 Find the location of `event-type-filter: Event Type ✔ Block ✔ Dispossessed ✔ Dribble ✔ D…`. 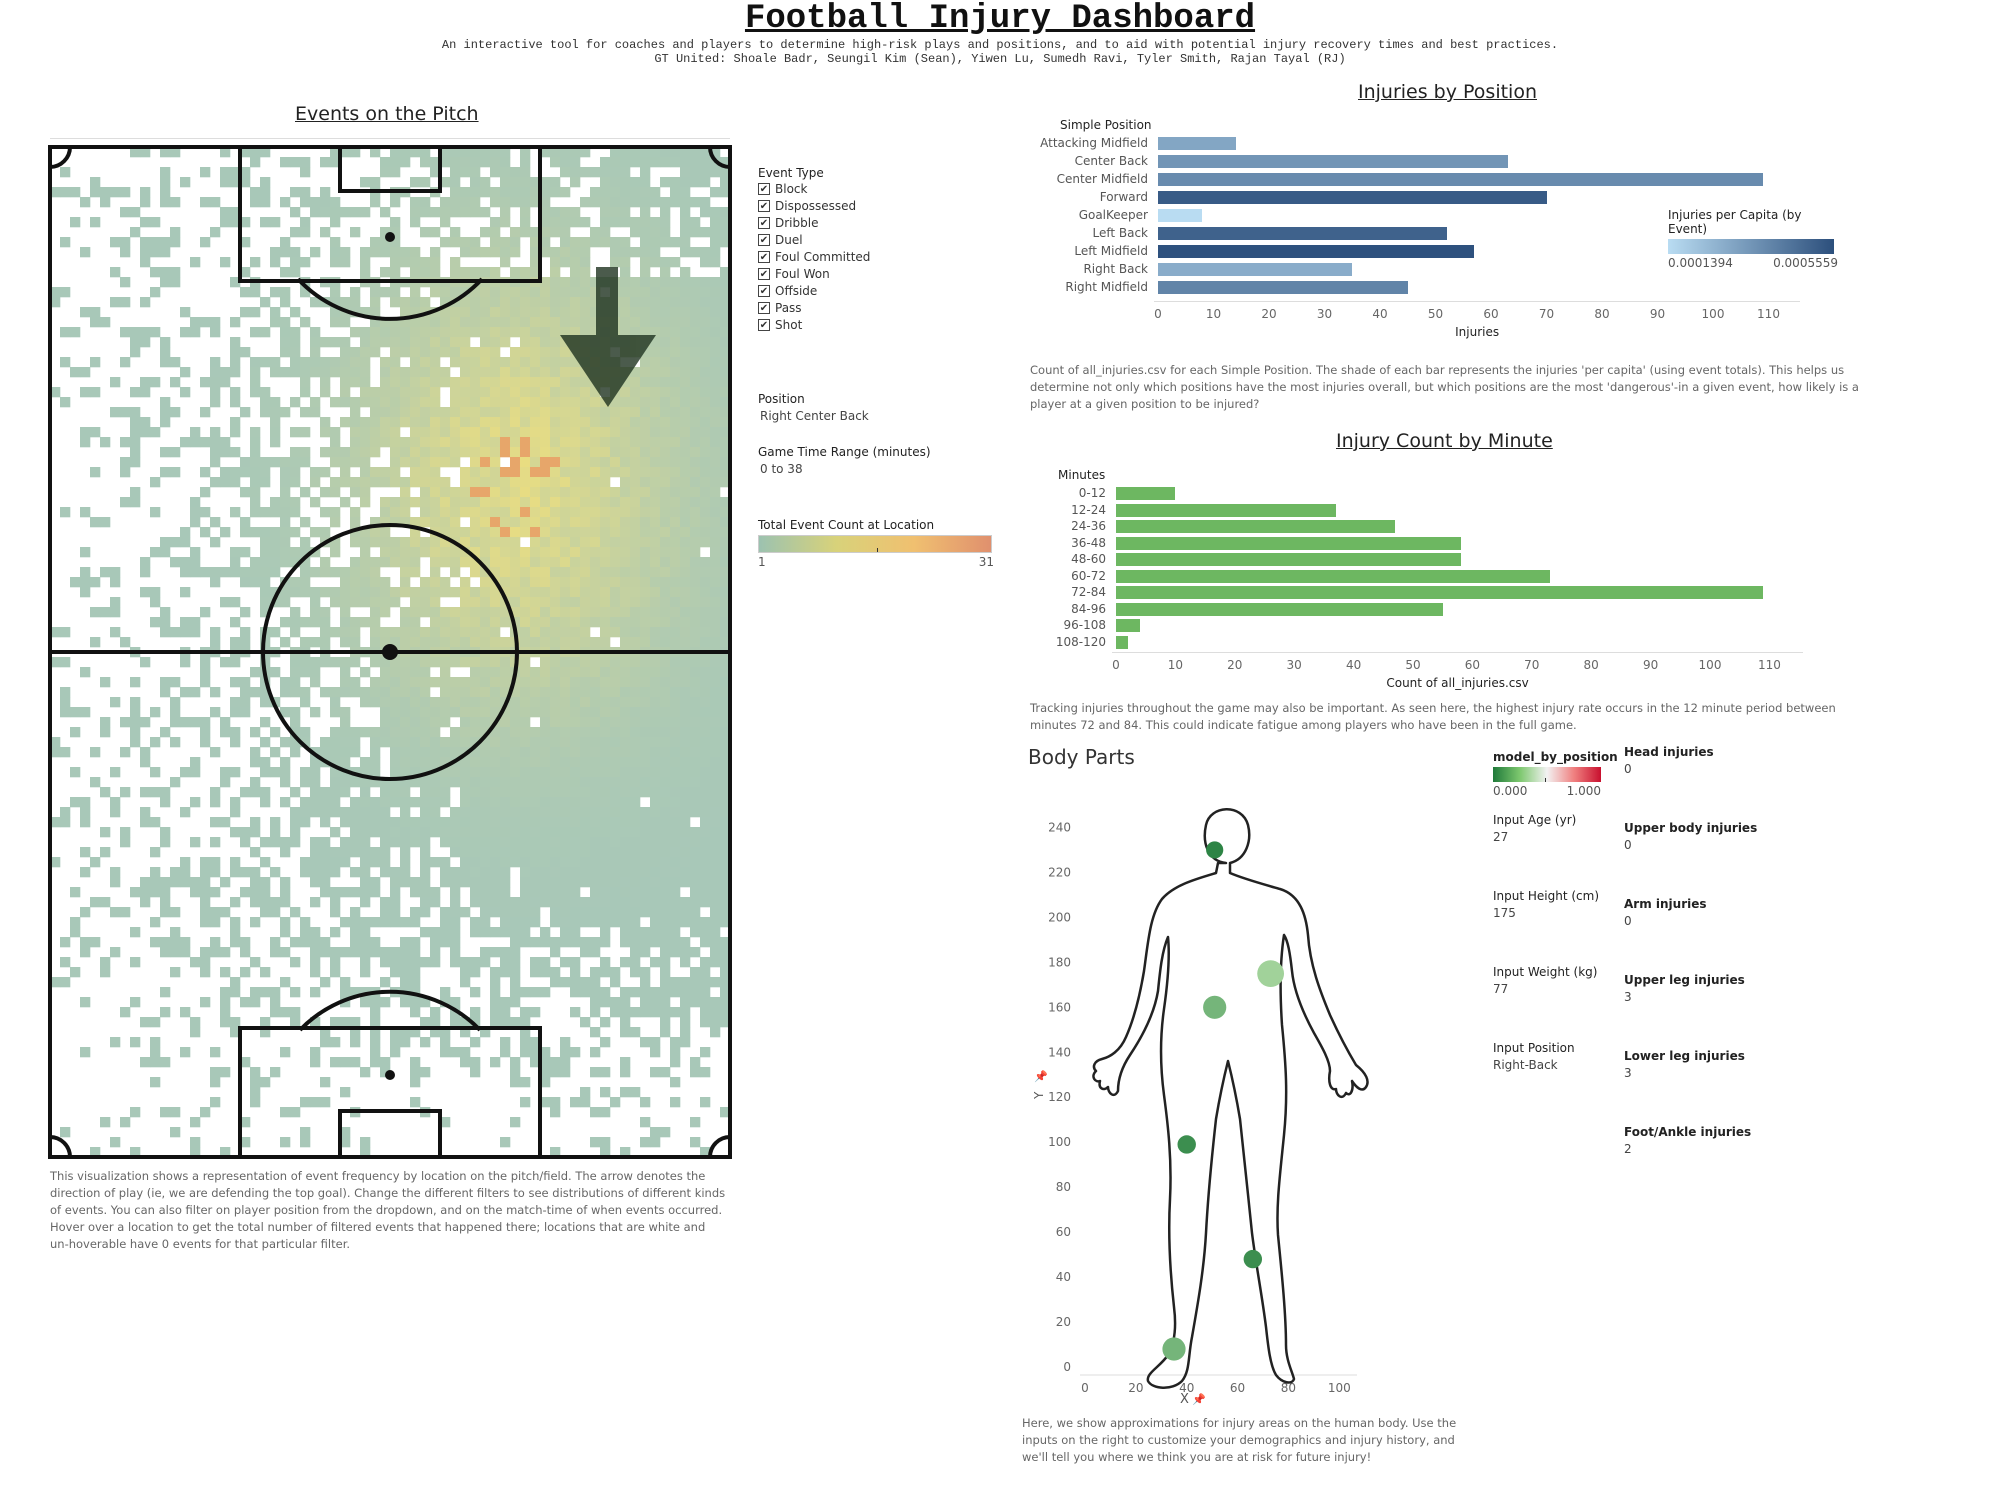

event-type-filter: Event Type ✔ Block ✔ Dispossessed ✔ Dribble ✔ D… is located at coordinates (814, 249).